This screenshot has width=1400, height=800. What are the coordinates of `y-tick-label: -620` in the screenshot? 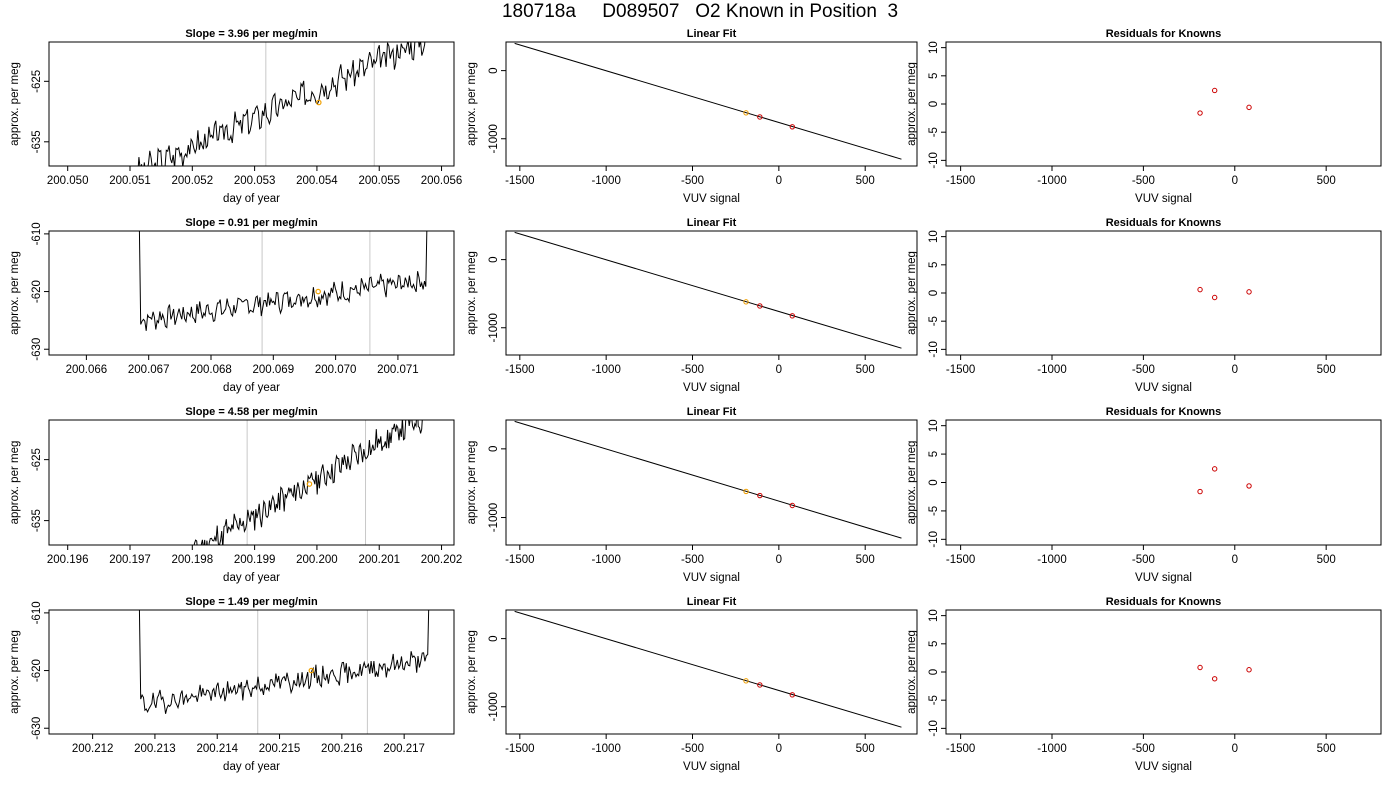 It's located at (37, 670).